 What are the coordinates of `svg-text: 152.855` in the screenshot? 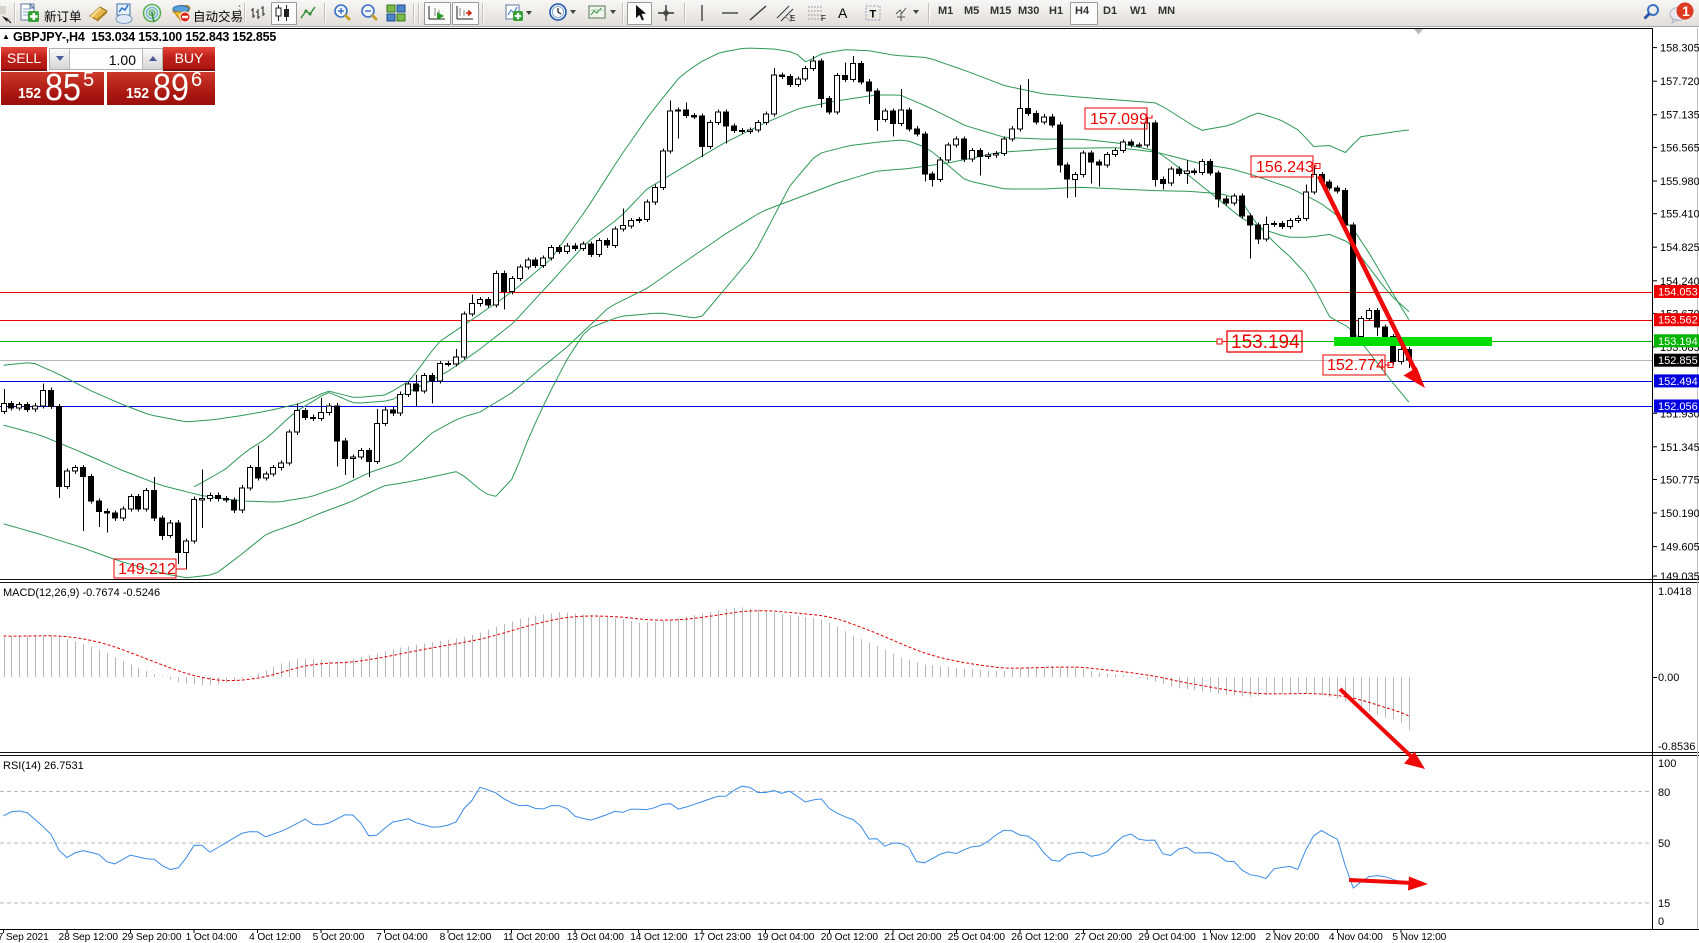 It's located at (1678, 361).